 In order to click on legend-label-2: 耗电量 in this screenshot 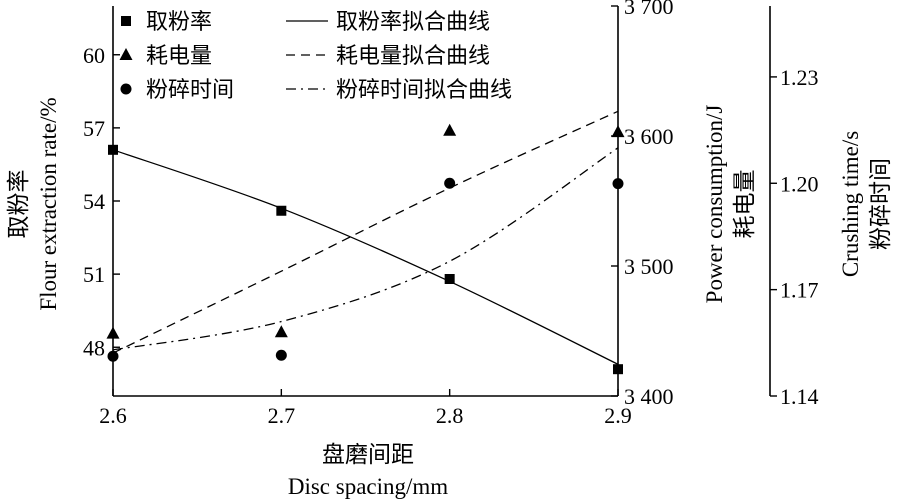, I will do `click(179, 55)`.